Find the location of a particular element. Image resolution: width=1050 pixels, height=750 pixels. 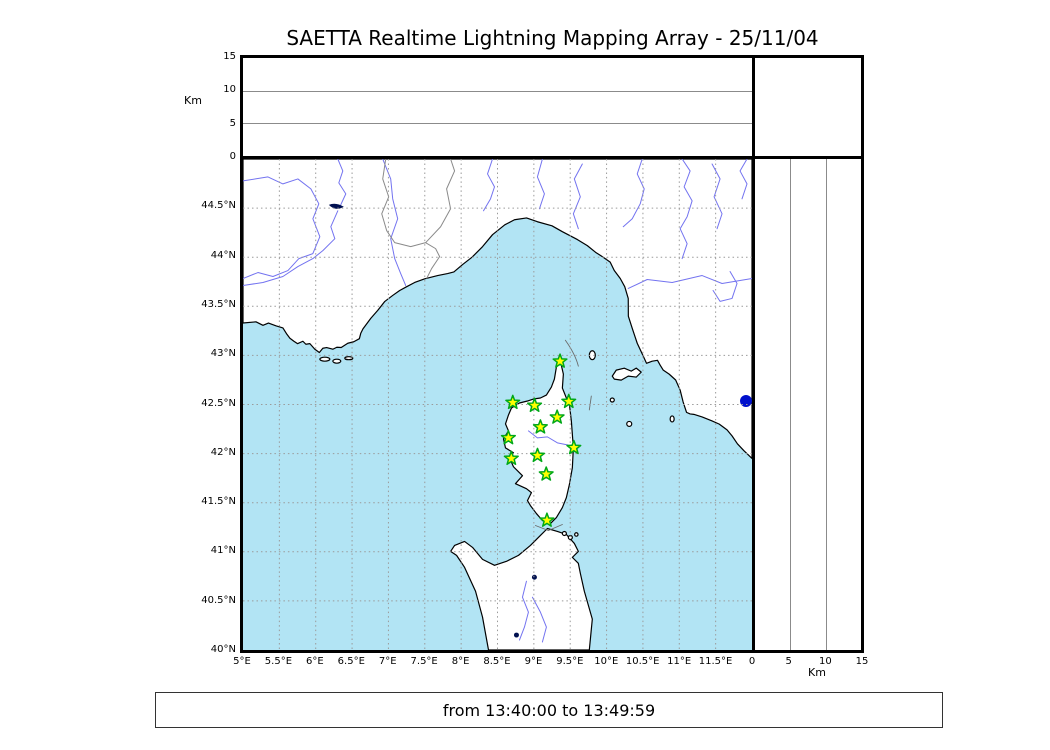

altitude-tick-label: 15 is located at coordinates (229, 56).